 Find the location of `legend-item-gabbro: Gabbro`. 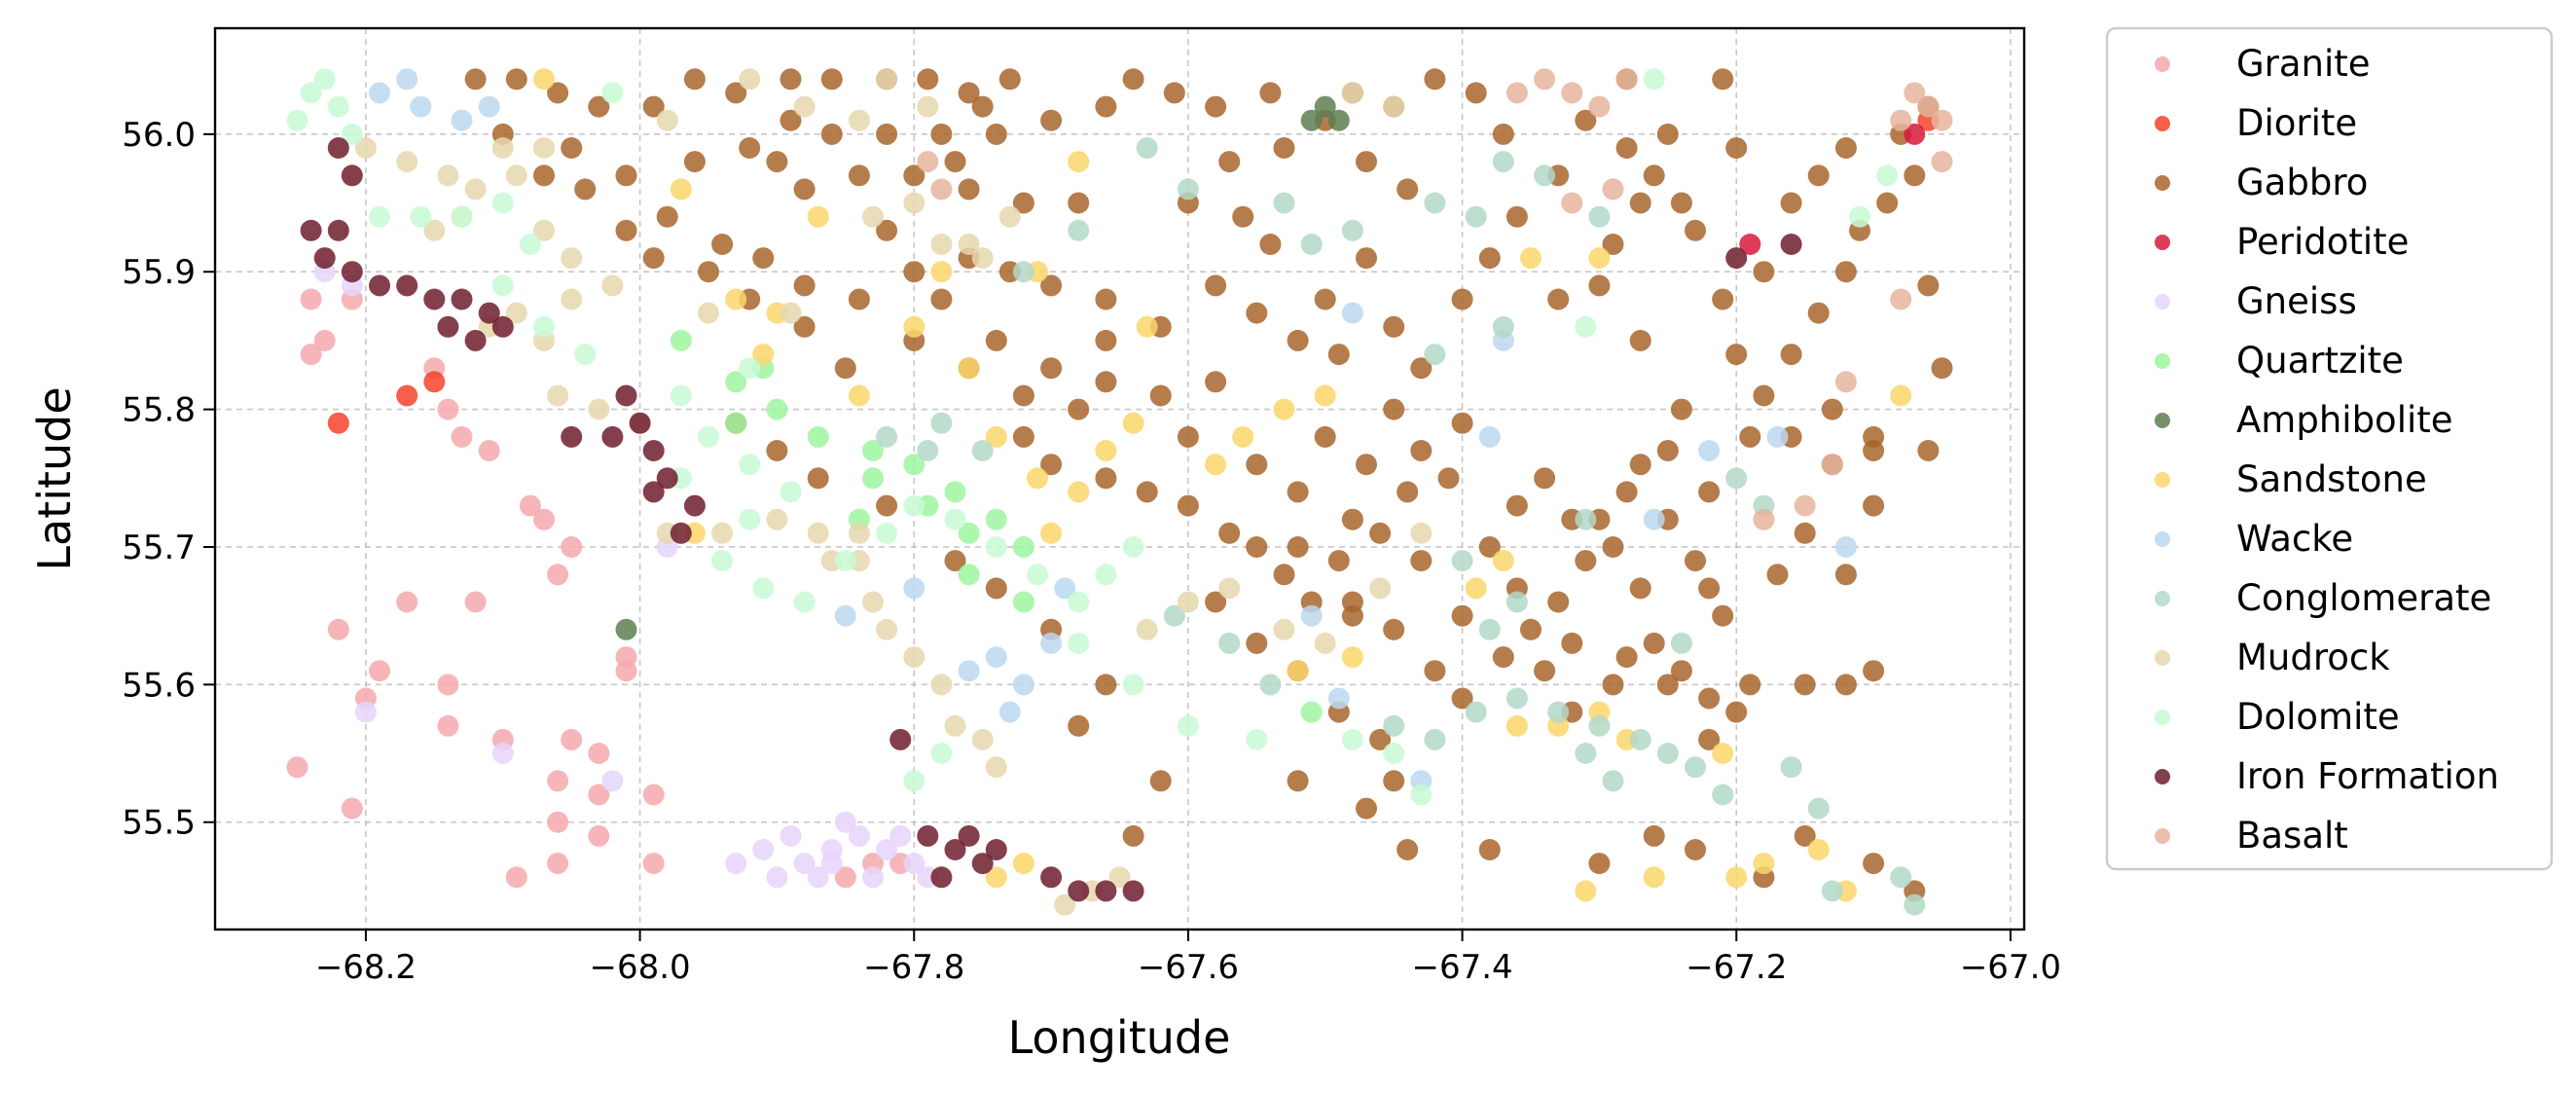

legend-item-gabbro: Gabbro is located at coordinates (2261, 182).